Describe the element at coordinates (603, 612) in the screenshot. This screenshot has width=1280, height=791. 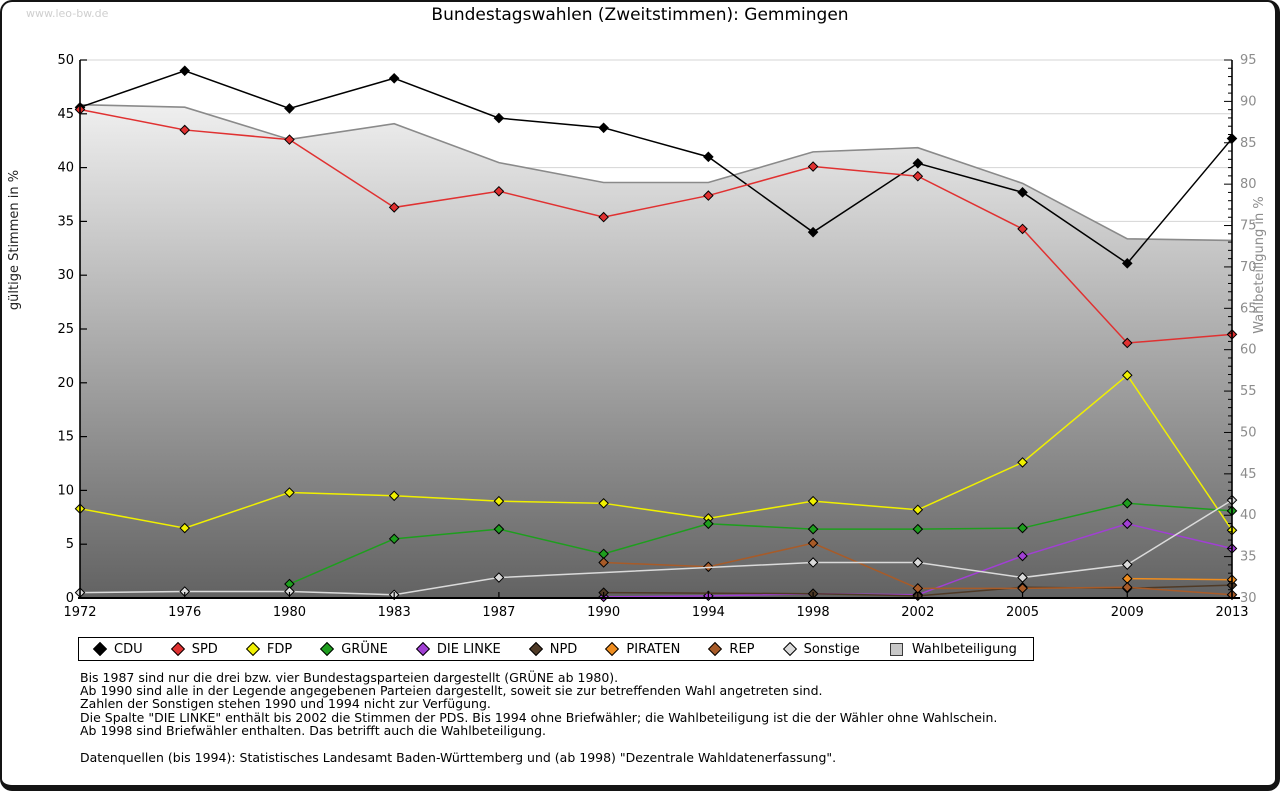
I see `x-tick-label: 1990` at that location.